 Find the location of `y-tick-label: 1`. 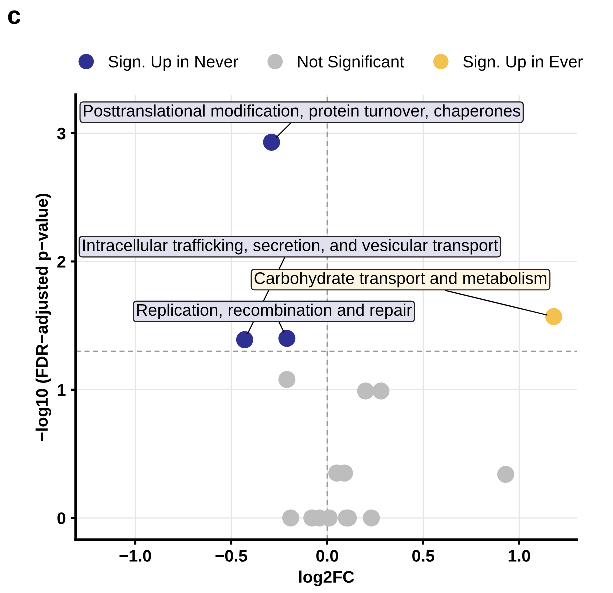

y-tick-label: 1 is located at coordinates (62, 390).